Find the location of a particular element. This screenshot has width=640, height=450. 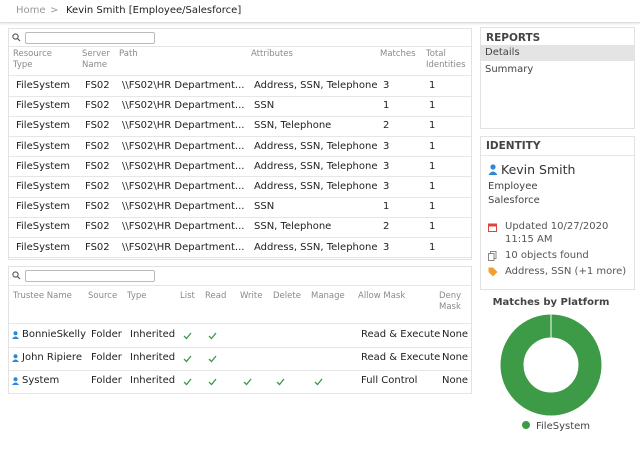

column-header: Trustee Name is located at coordinates (42, 296).